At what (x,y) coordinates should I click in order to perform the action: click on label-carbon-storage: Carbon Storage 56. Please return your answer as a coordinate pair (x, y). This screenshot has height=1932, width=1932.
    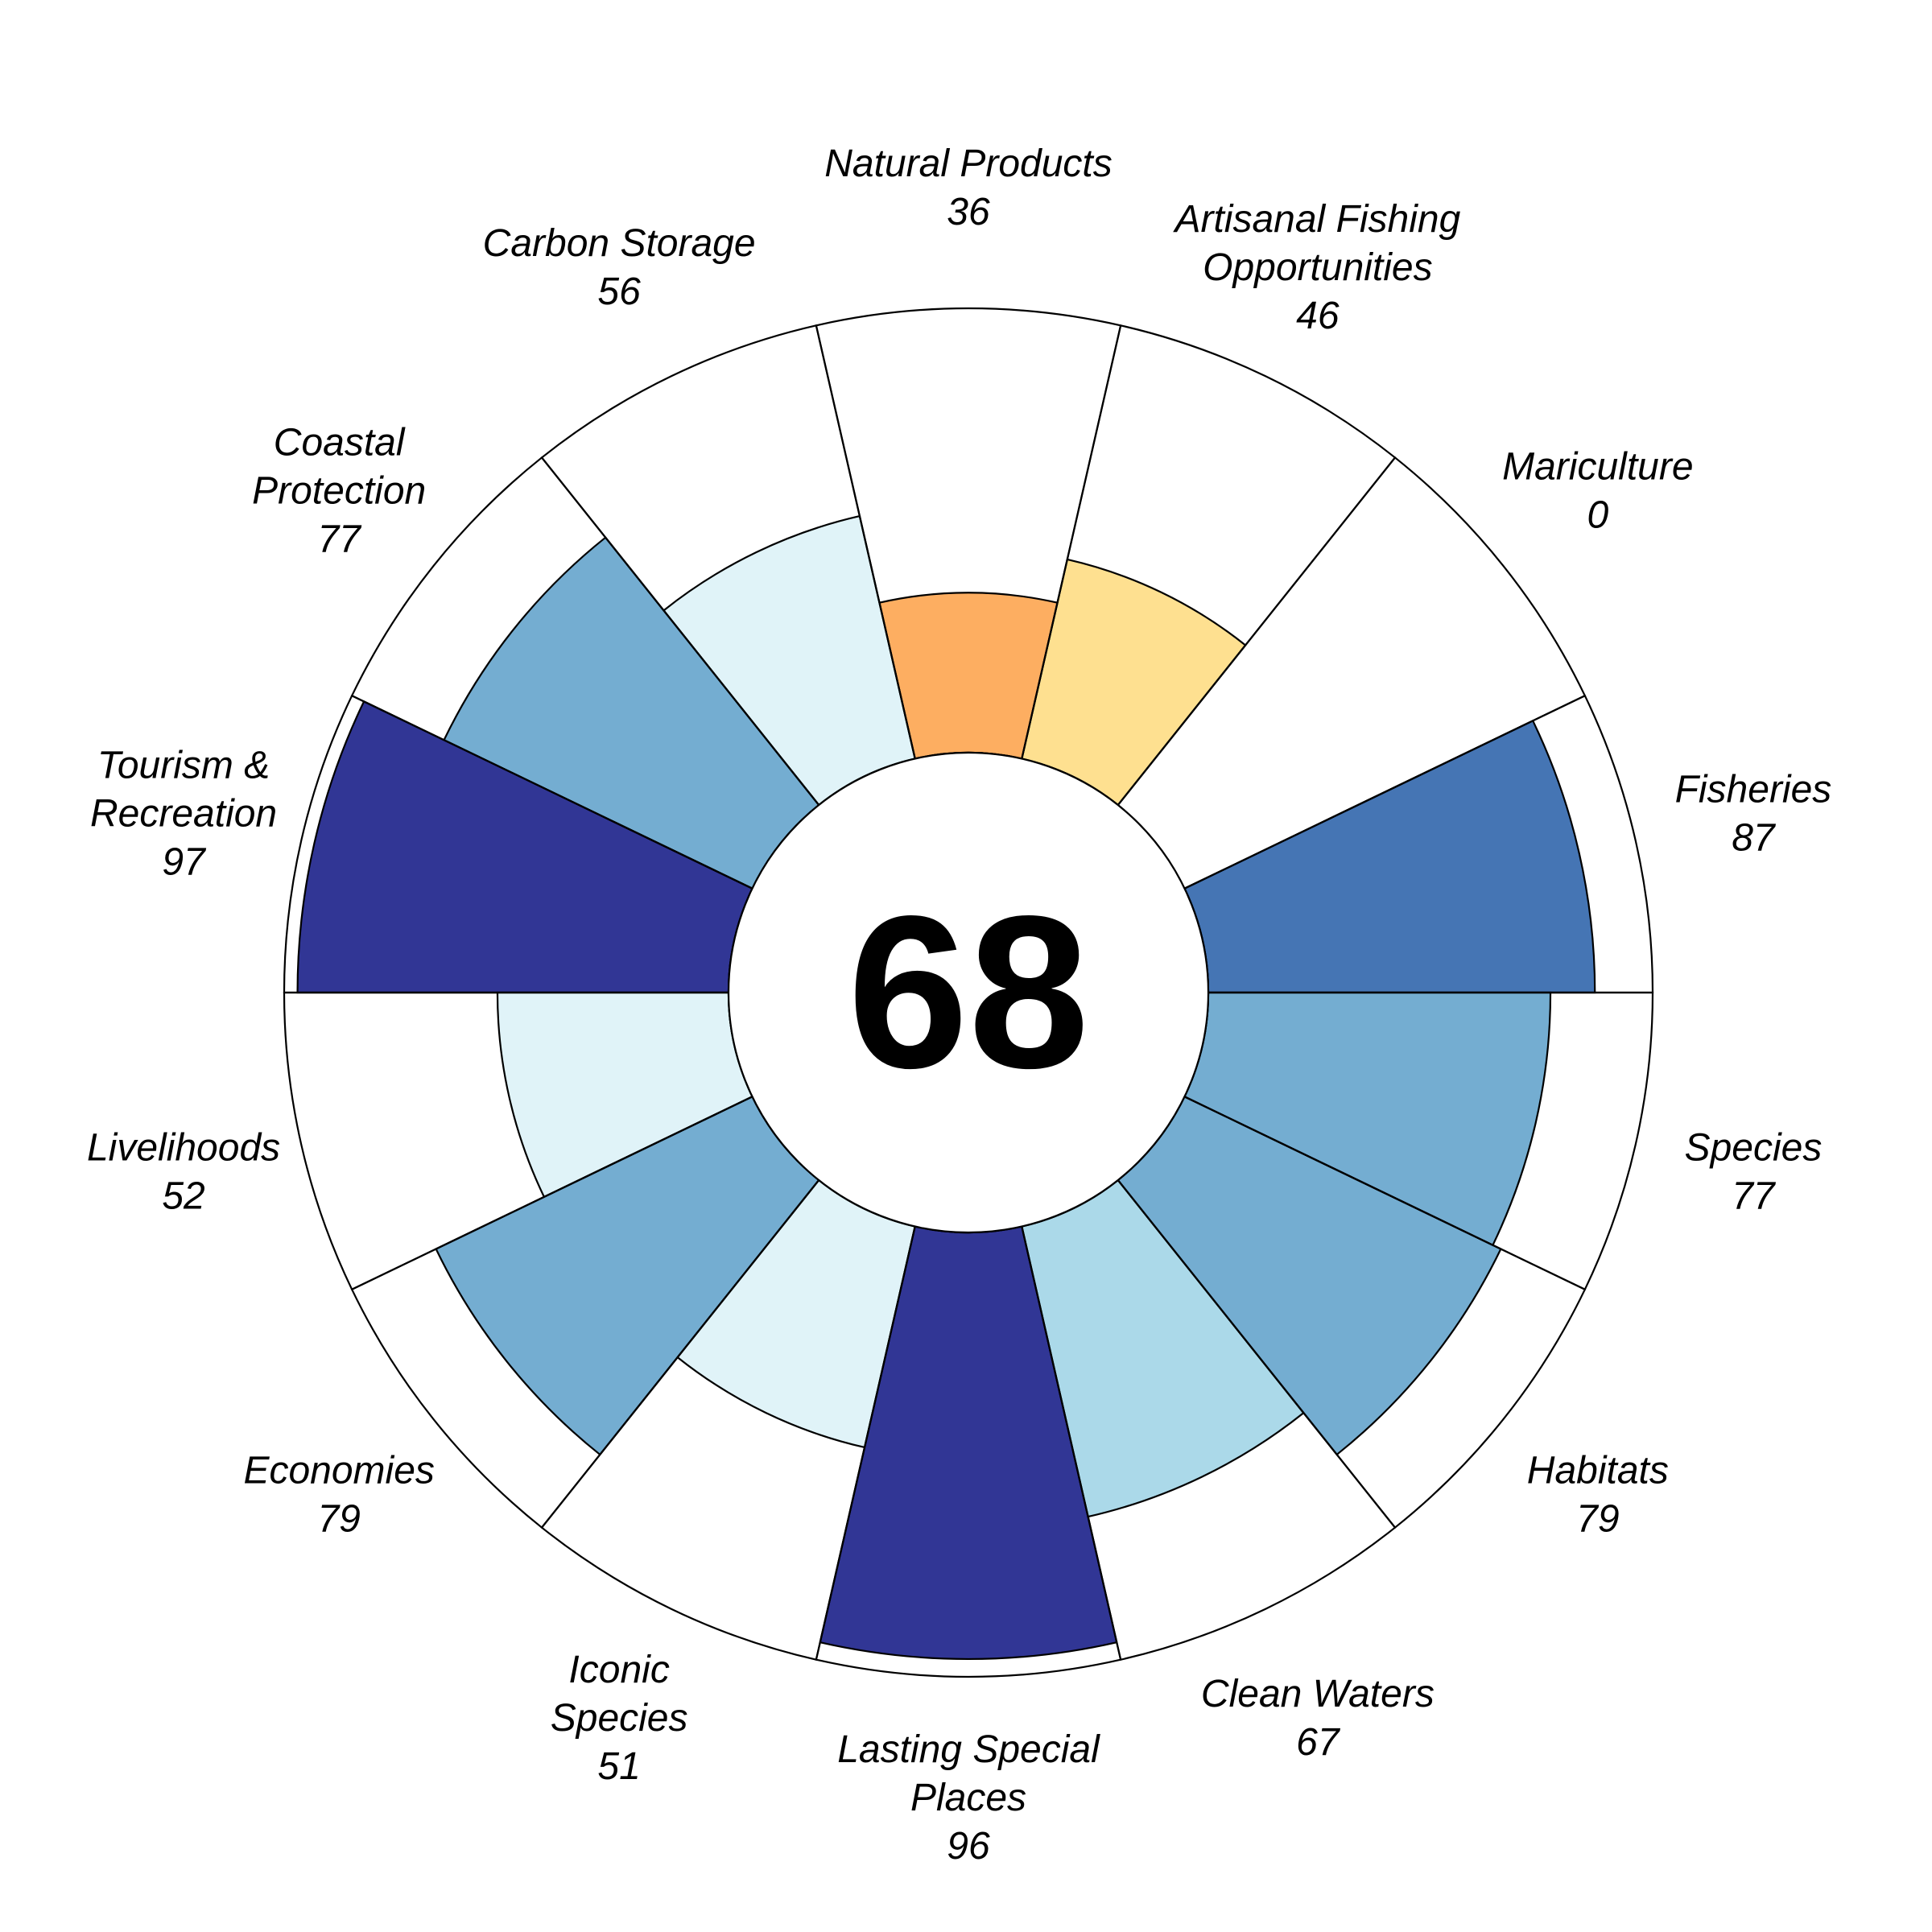
    Looking at the image, I should click on (619, 267).